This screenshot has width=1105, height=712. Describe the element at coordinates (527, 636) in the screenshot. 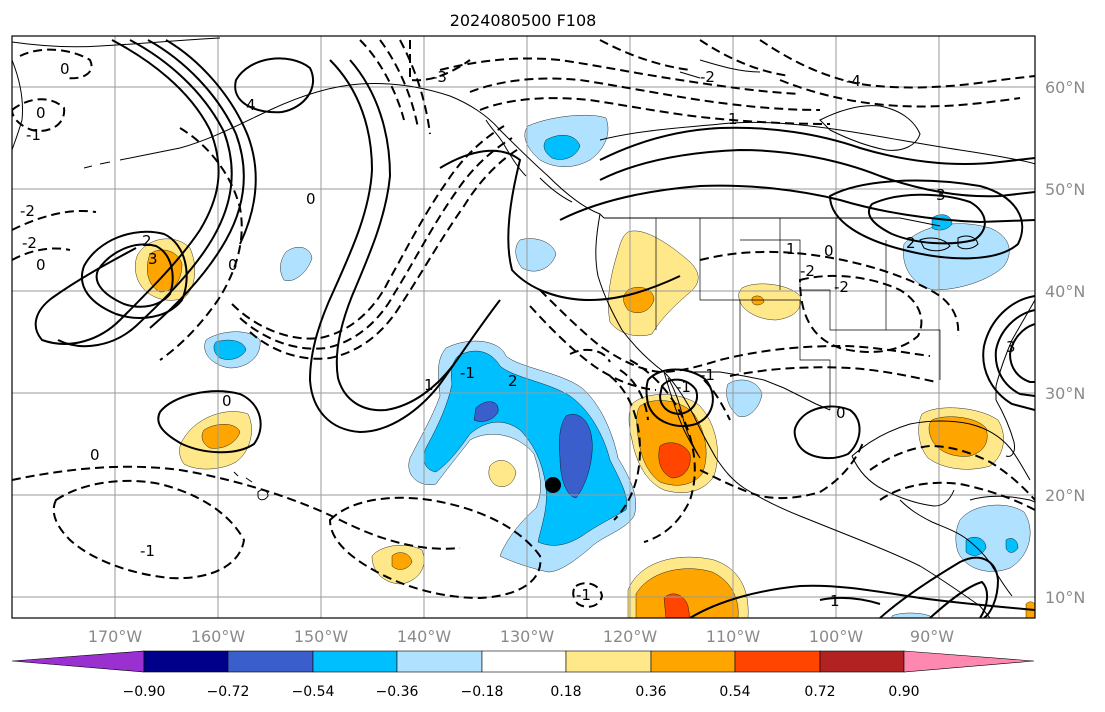

I see `lon-label: 130°W` at that location.